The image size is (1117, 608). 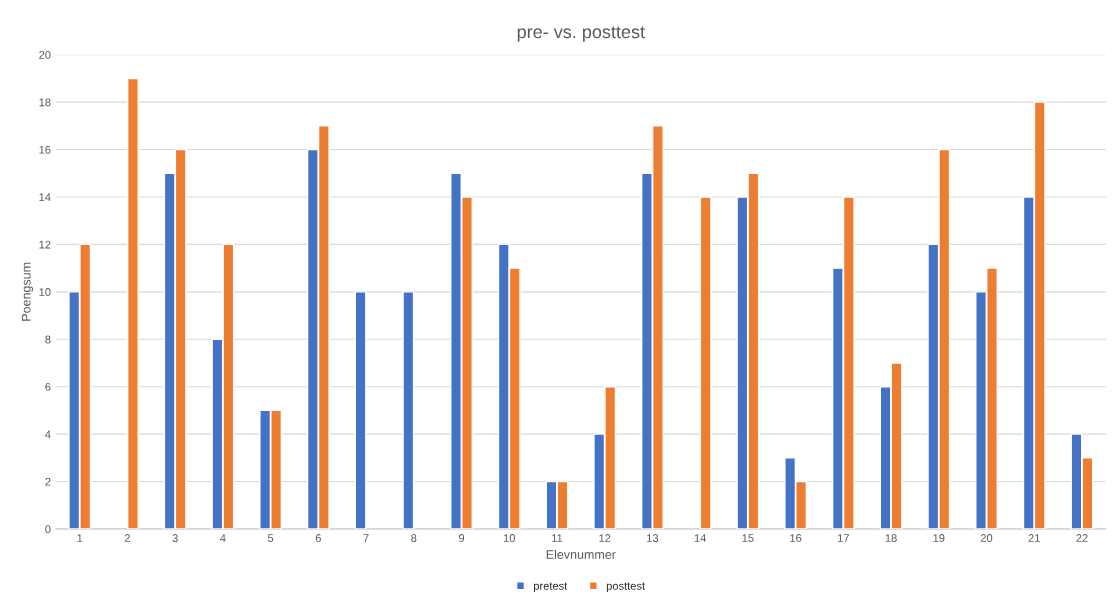 I want to click on x-tick-label: 11, so click(x=557, y=538).